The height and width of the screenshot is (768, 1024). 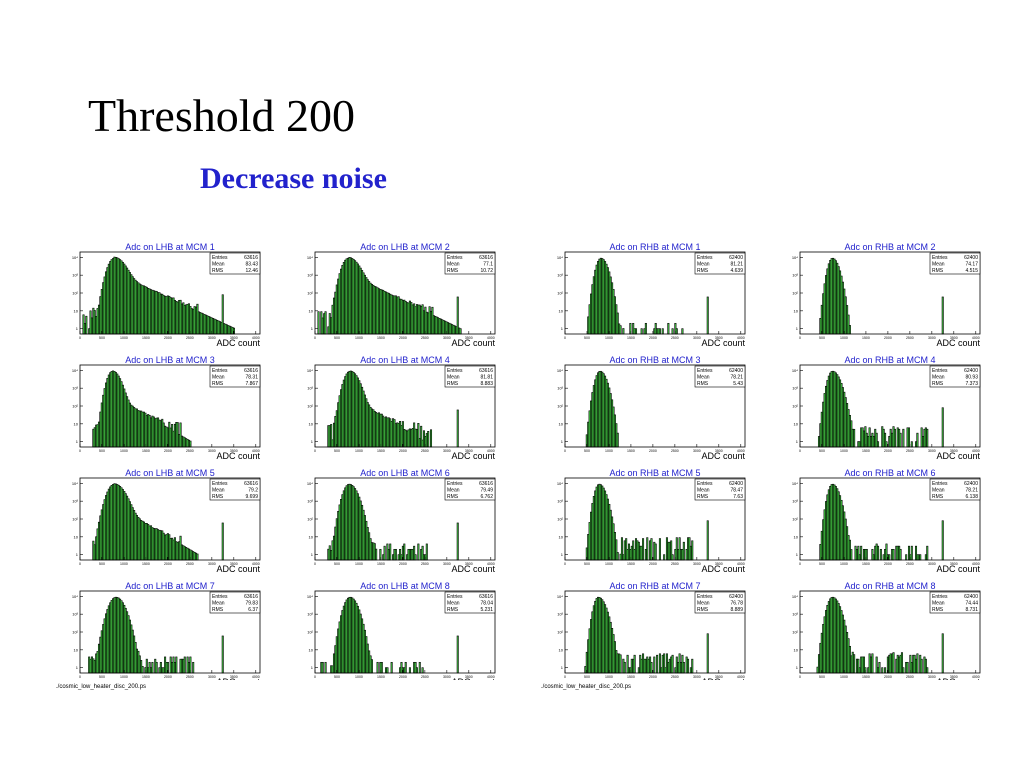 I want to click on histogram-title: Adc on LHB at MCM 5, so click(x=170, y=473).